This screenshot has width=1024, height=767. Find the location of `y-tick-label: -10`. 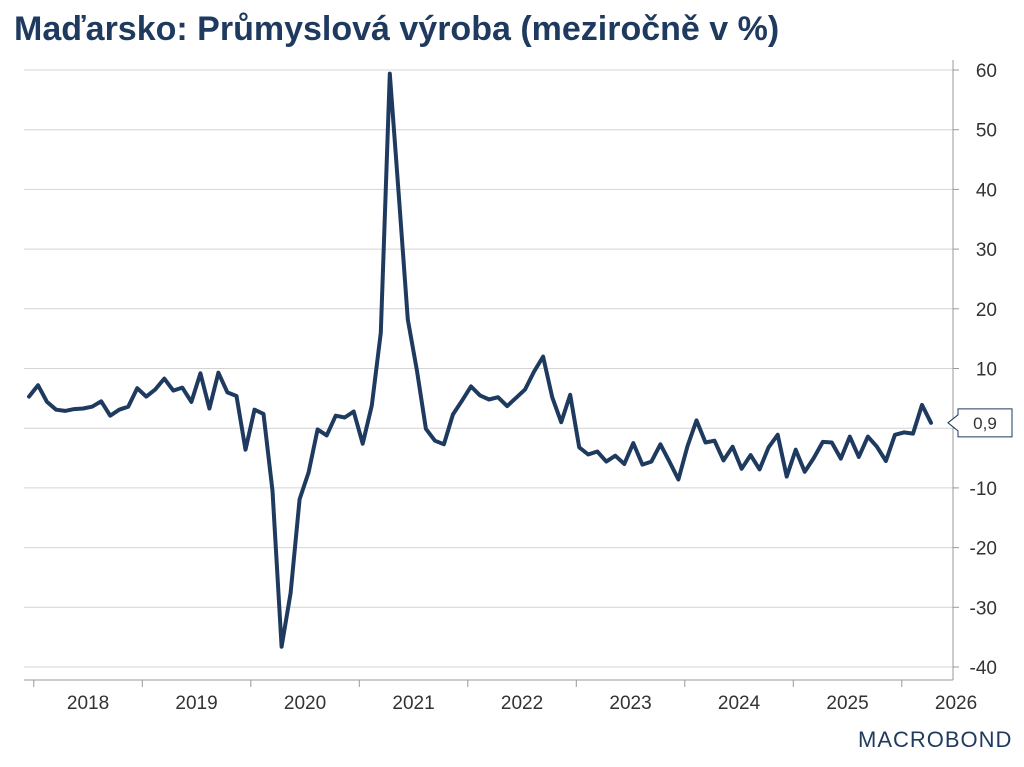

y-tick-label: -10 is located at coordinates (983, 489).